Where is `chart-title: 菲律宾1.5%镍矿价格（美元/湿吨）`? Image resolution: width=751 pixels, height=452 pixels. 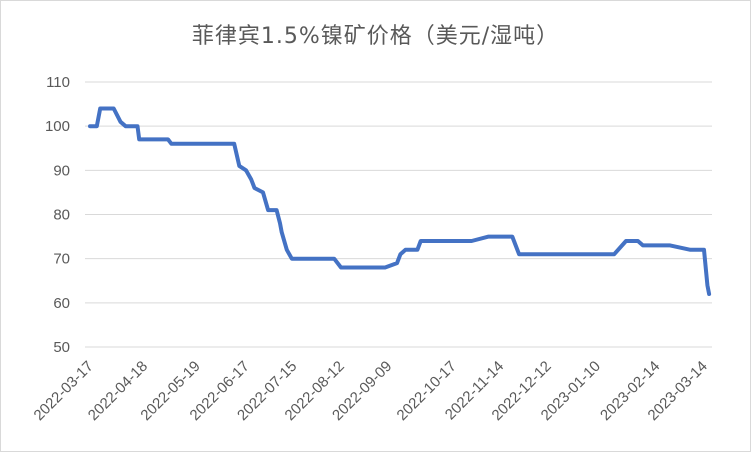
chart-title: 菲律宾1.5%镍矿价格（美元/湿吨） is located at coordinates (375, 36).